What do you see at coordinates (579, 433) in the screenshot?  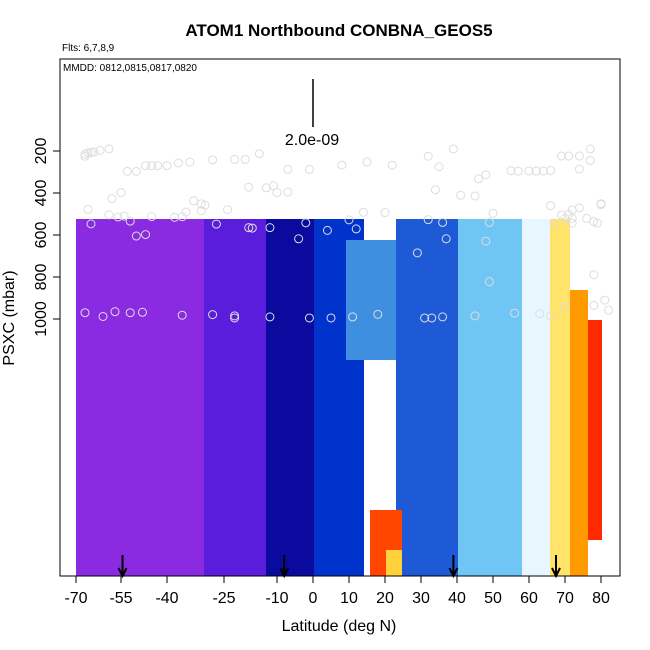 I see `heatmap-band-orange` at bounding box center [579, 433].